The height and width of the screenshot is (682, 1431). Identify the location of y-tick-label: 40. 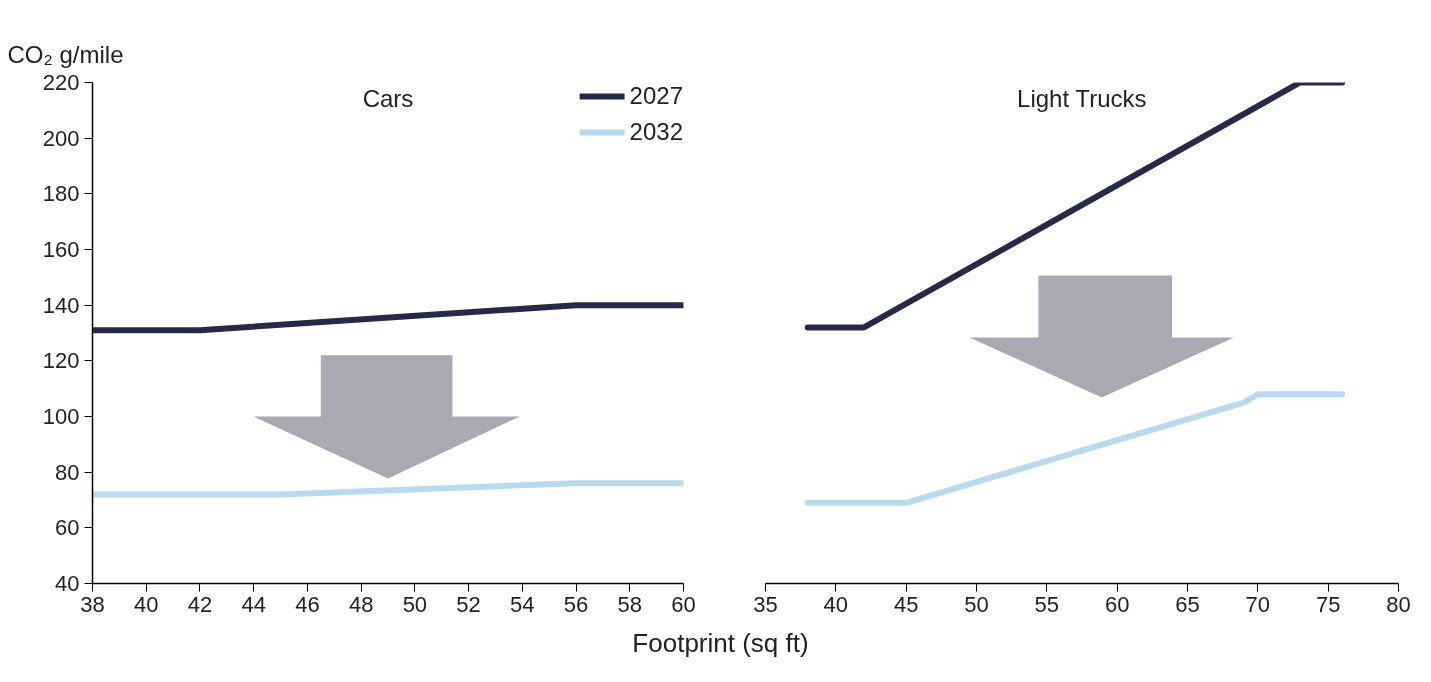
(67, 583).